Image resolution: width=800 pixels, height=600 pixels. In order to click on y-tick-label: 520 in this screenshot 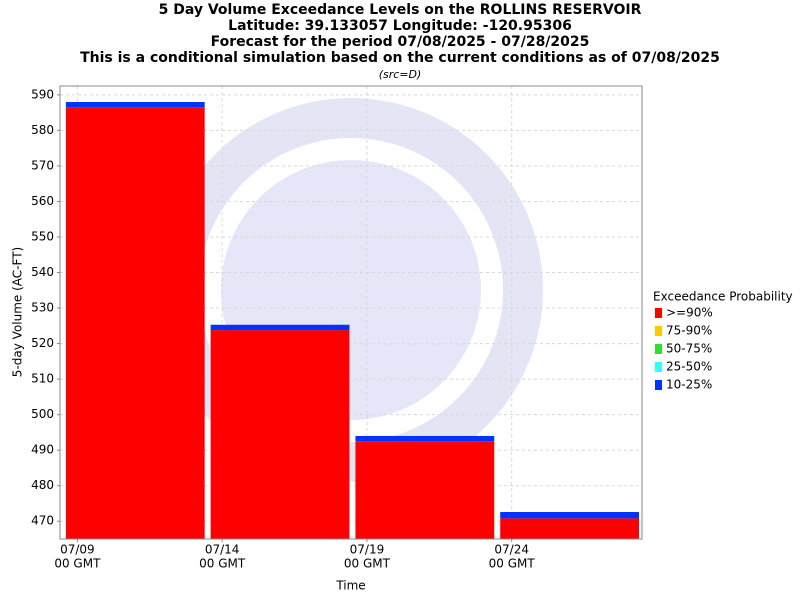, I will do `click(42, 343)`.